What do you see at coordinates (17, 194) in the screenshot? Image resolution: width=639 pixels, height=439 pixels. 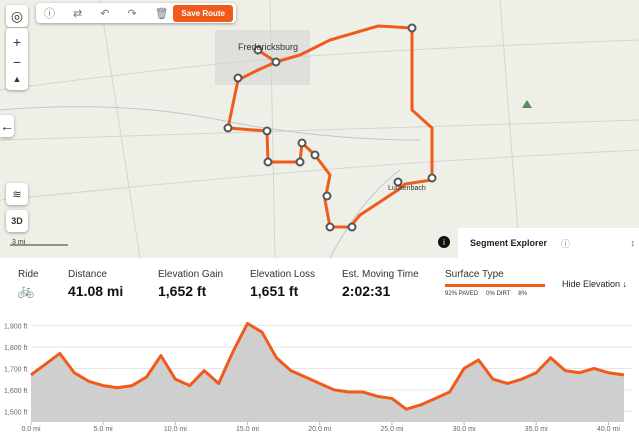 I see `layers-button: ≋` at bounding box center [17, 194].